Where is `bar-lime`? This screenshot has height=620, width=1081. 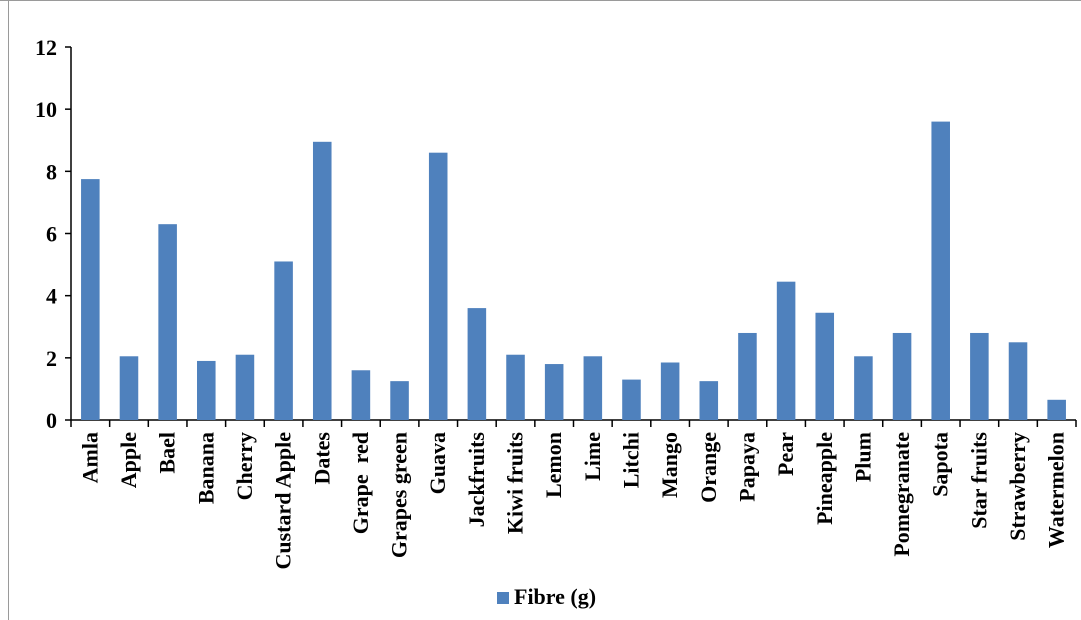
bar-lime is located at coordinates (593, 388).